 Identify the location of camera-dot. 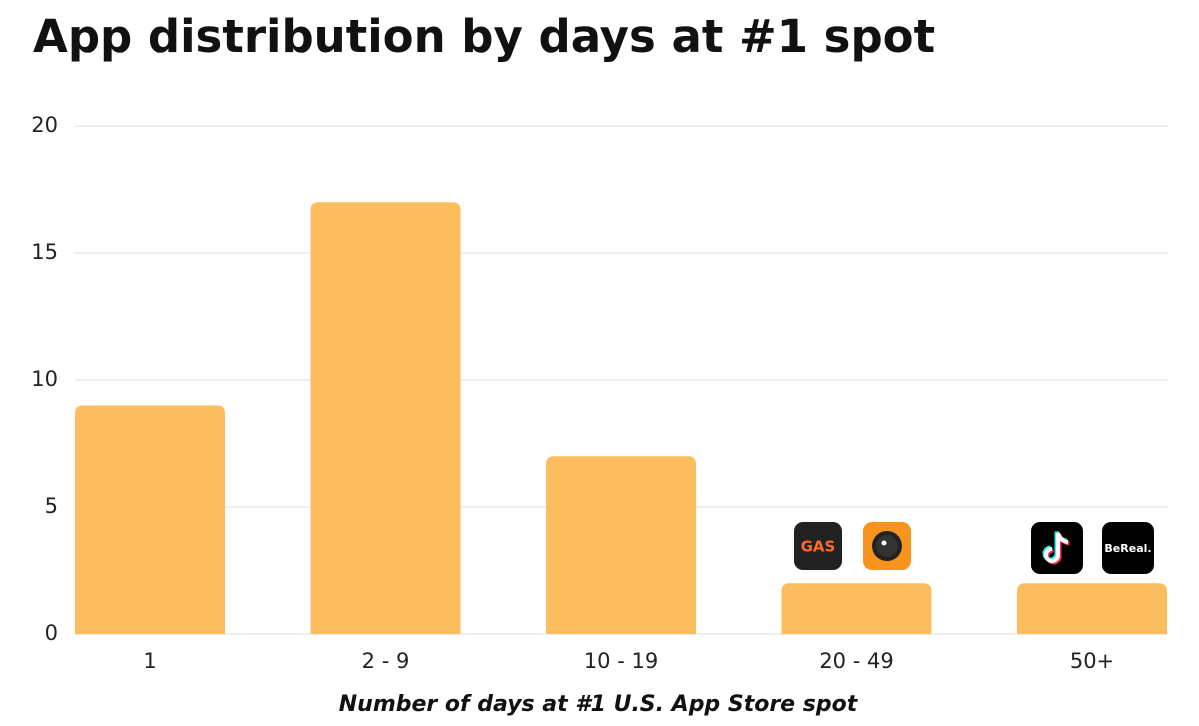
(884, 543).